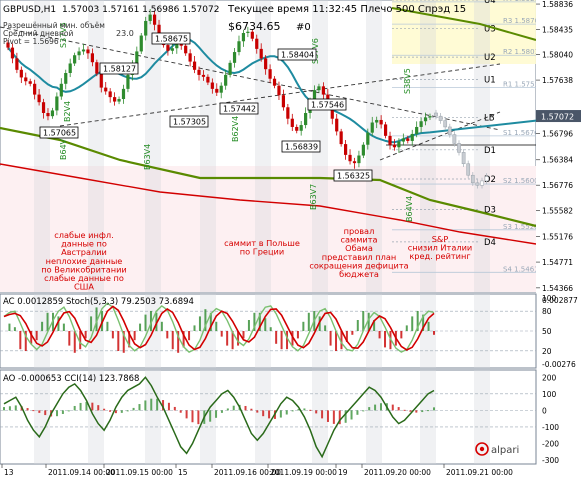 The width and height of the screenshot is (581, 484). I want to click on pivot-level-label: S2 1.5600, so click(521, 181).